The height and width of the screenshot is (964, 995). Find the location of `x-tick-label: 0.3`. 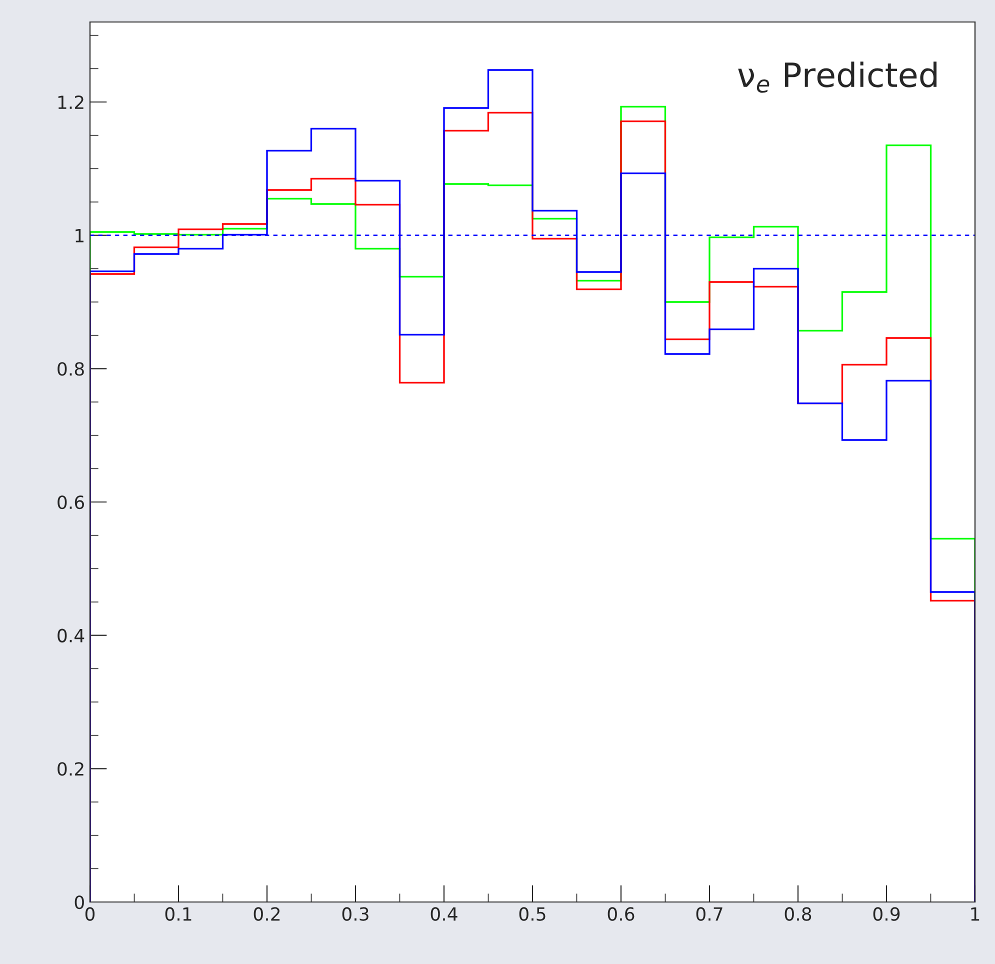

x-tick-label: 0.3 is located at coordinates (355, 914).